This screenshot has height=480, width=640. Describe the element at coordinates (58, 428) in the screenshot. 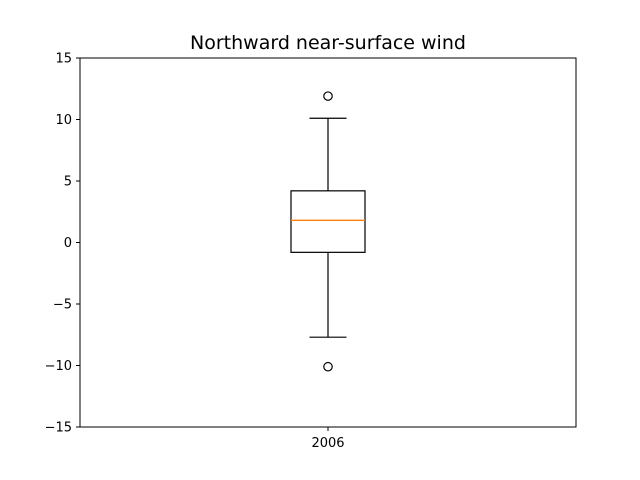

I see `y-tick-label: −15` at that location.